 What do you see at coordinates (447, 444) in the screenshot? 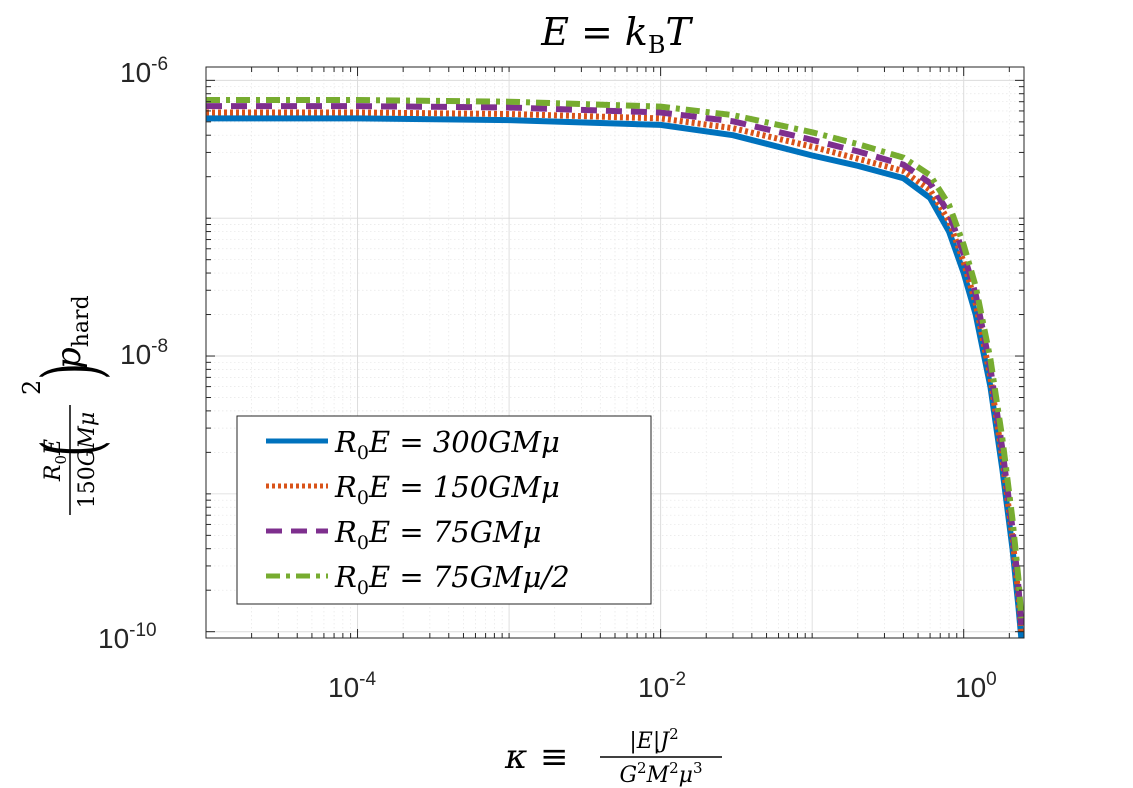
I see `svg-text: R0E = 300GMμ` at bounding box center [447, 444].